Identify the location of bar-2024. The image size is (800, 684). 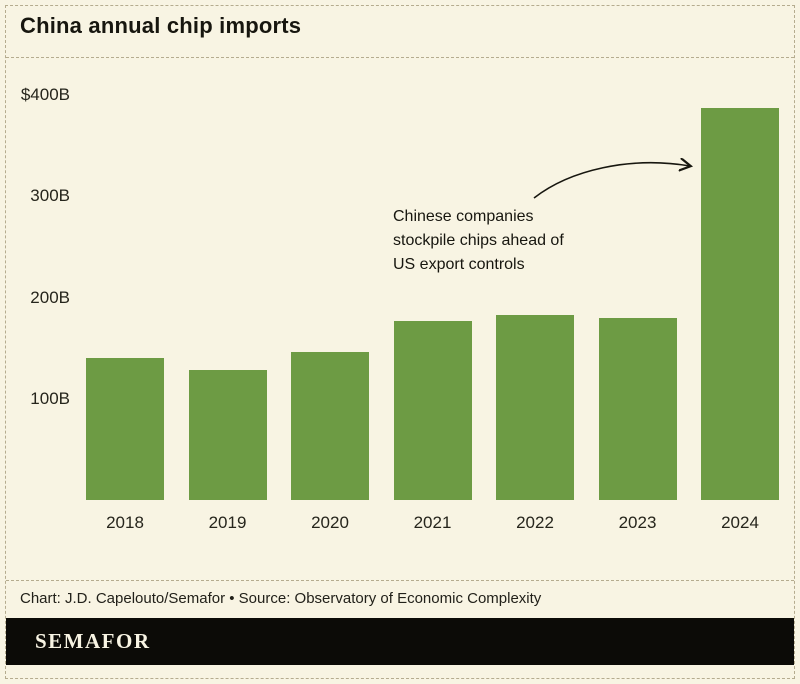
(740, 304).